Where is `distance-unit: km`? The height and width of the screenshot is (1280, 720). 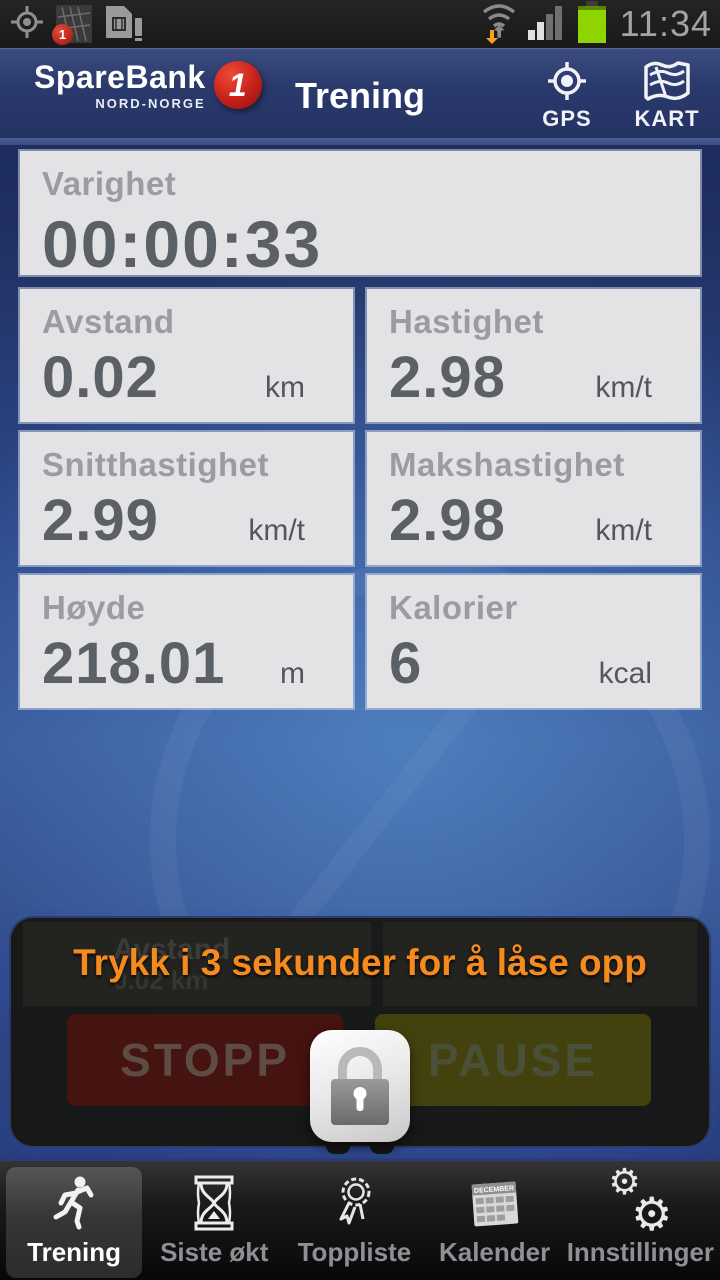 distance-unit: km is located at coordinates (285, 387).